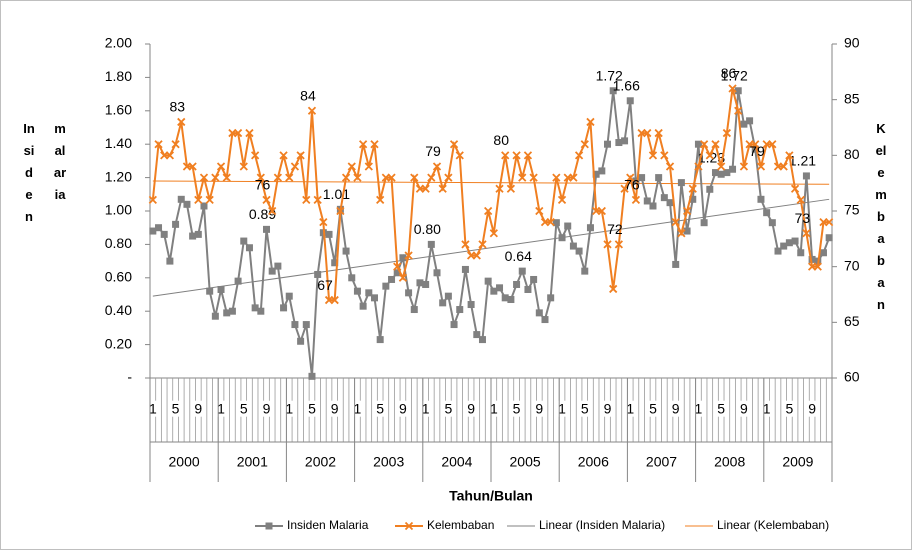 The height and width of the screenshot is (550, 912). I want to click on year-label: 2000, so click(184, 462).